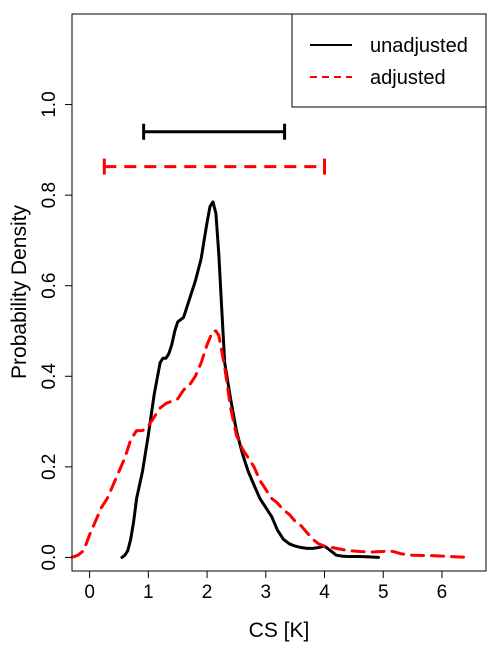  Describe the element at coordinates (19, 292) in the screenshot. I see `y-axis-title: Probability Density` at that location.